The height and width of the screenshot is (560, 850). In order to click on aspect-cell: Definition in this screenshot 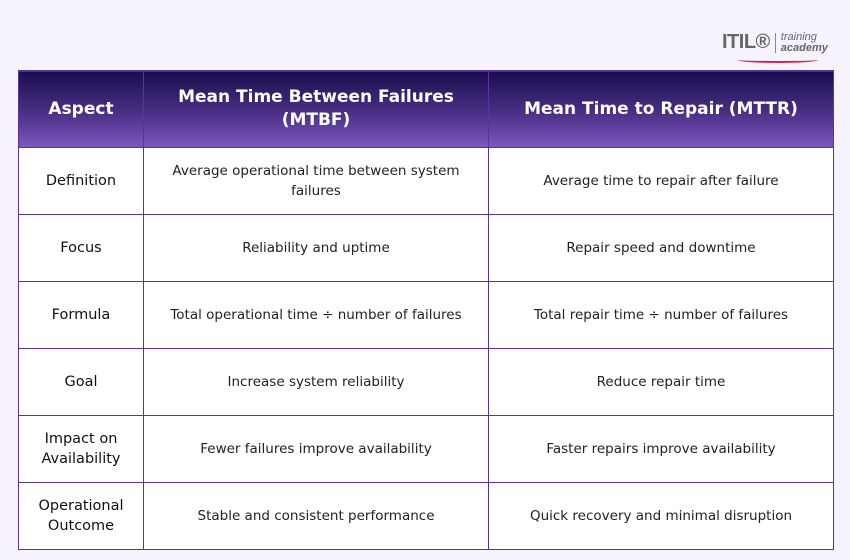, I will do `click(81, 181)`.